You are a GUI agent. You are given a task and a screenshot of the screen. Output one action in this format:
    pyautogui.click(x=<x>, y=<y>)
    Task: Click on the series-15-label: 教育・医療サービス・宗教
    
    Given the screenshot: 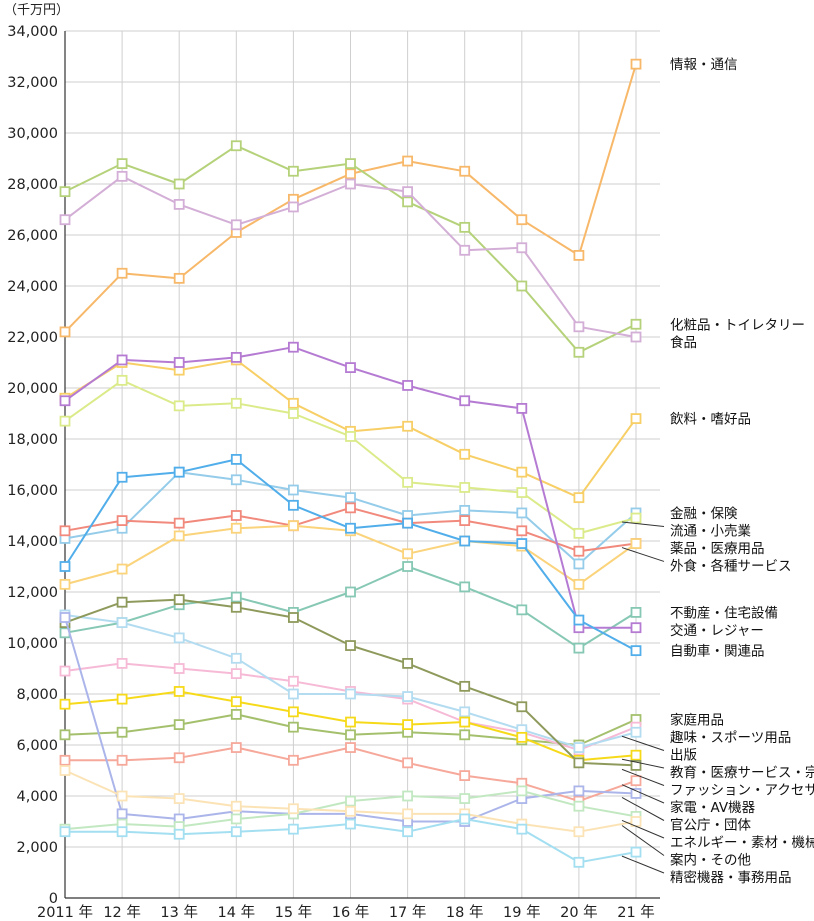 What is the action you would take?
    pyautogui.click(x=742, y=772)
    